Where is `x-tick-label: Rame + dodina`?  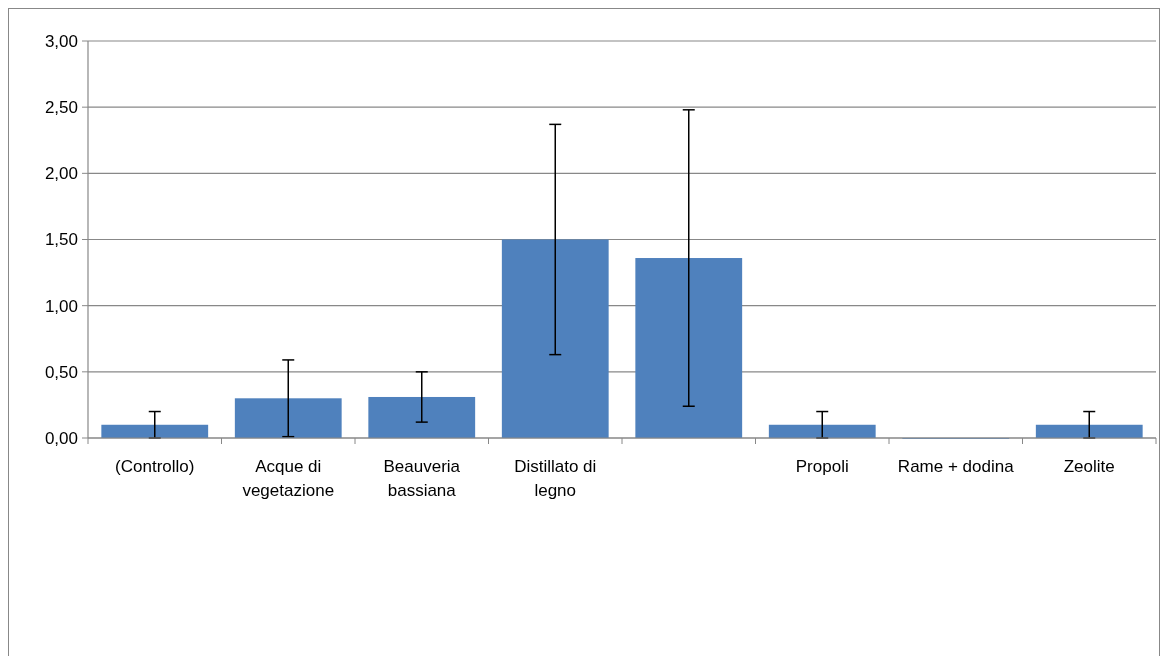 x-tick-label: Rame + dodina is located at coordinates (956, 466).